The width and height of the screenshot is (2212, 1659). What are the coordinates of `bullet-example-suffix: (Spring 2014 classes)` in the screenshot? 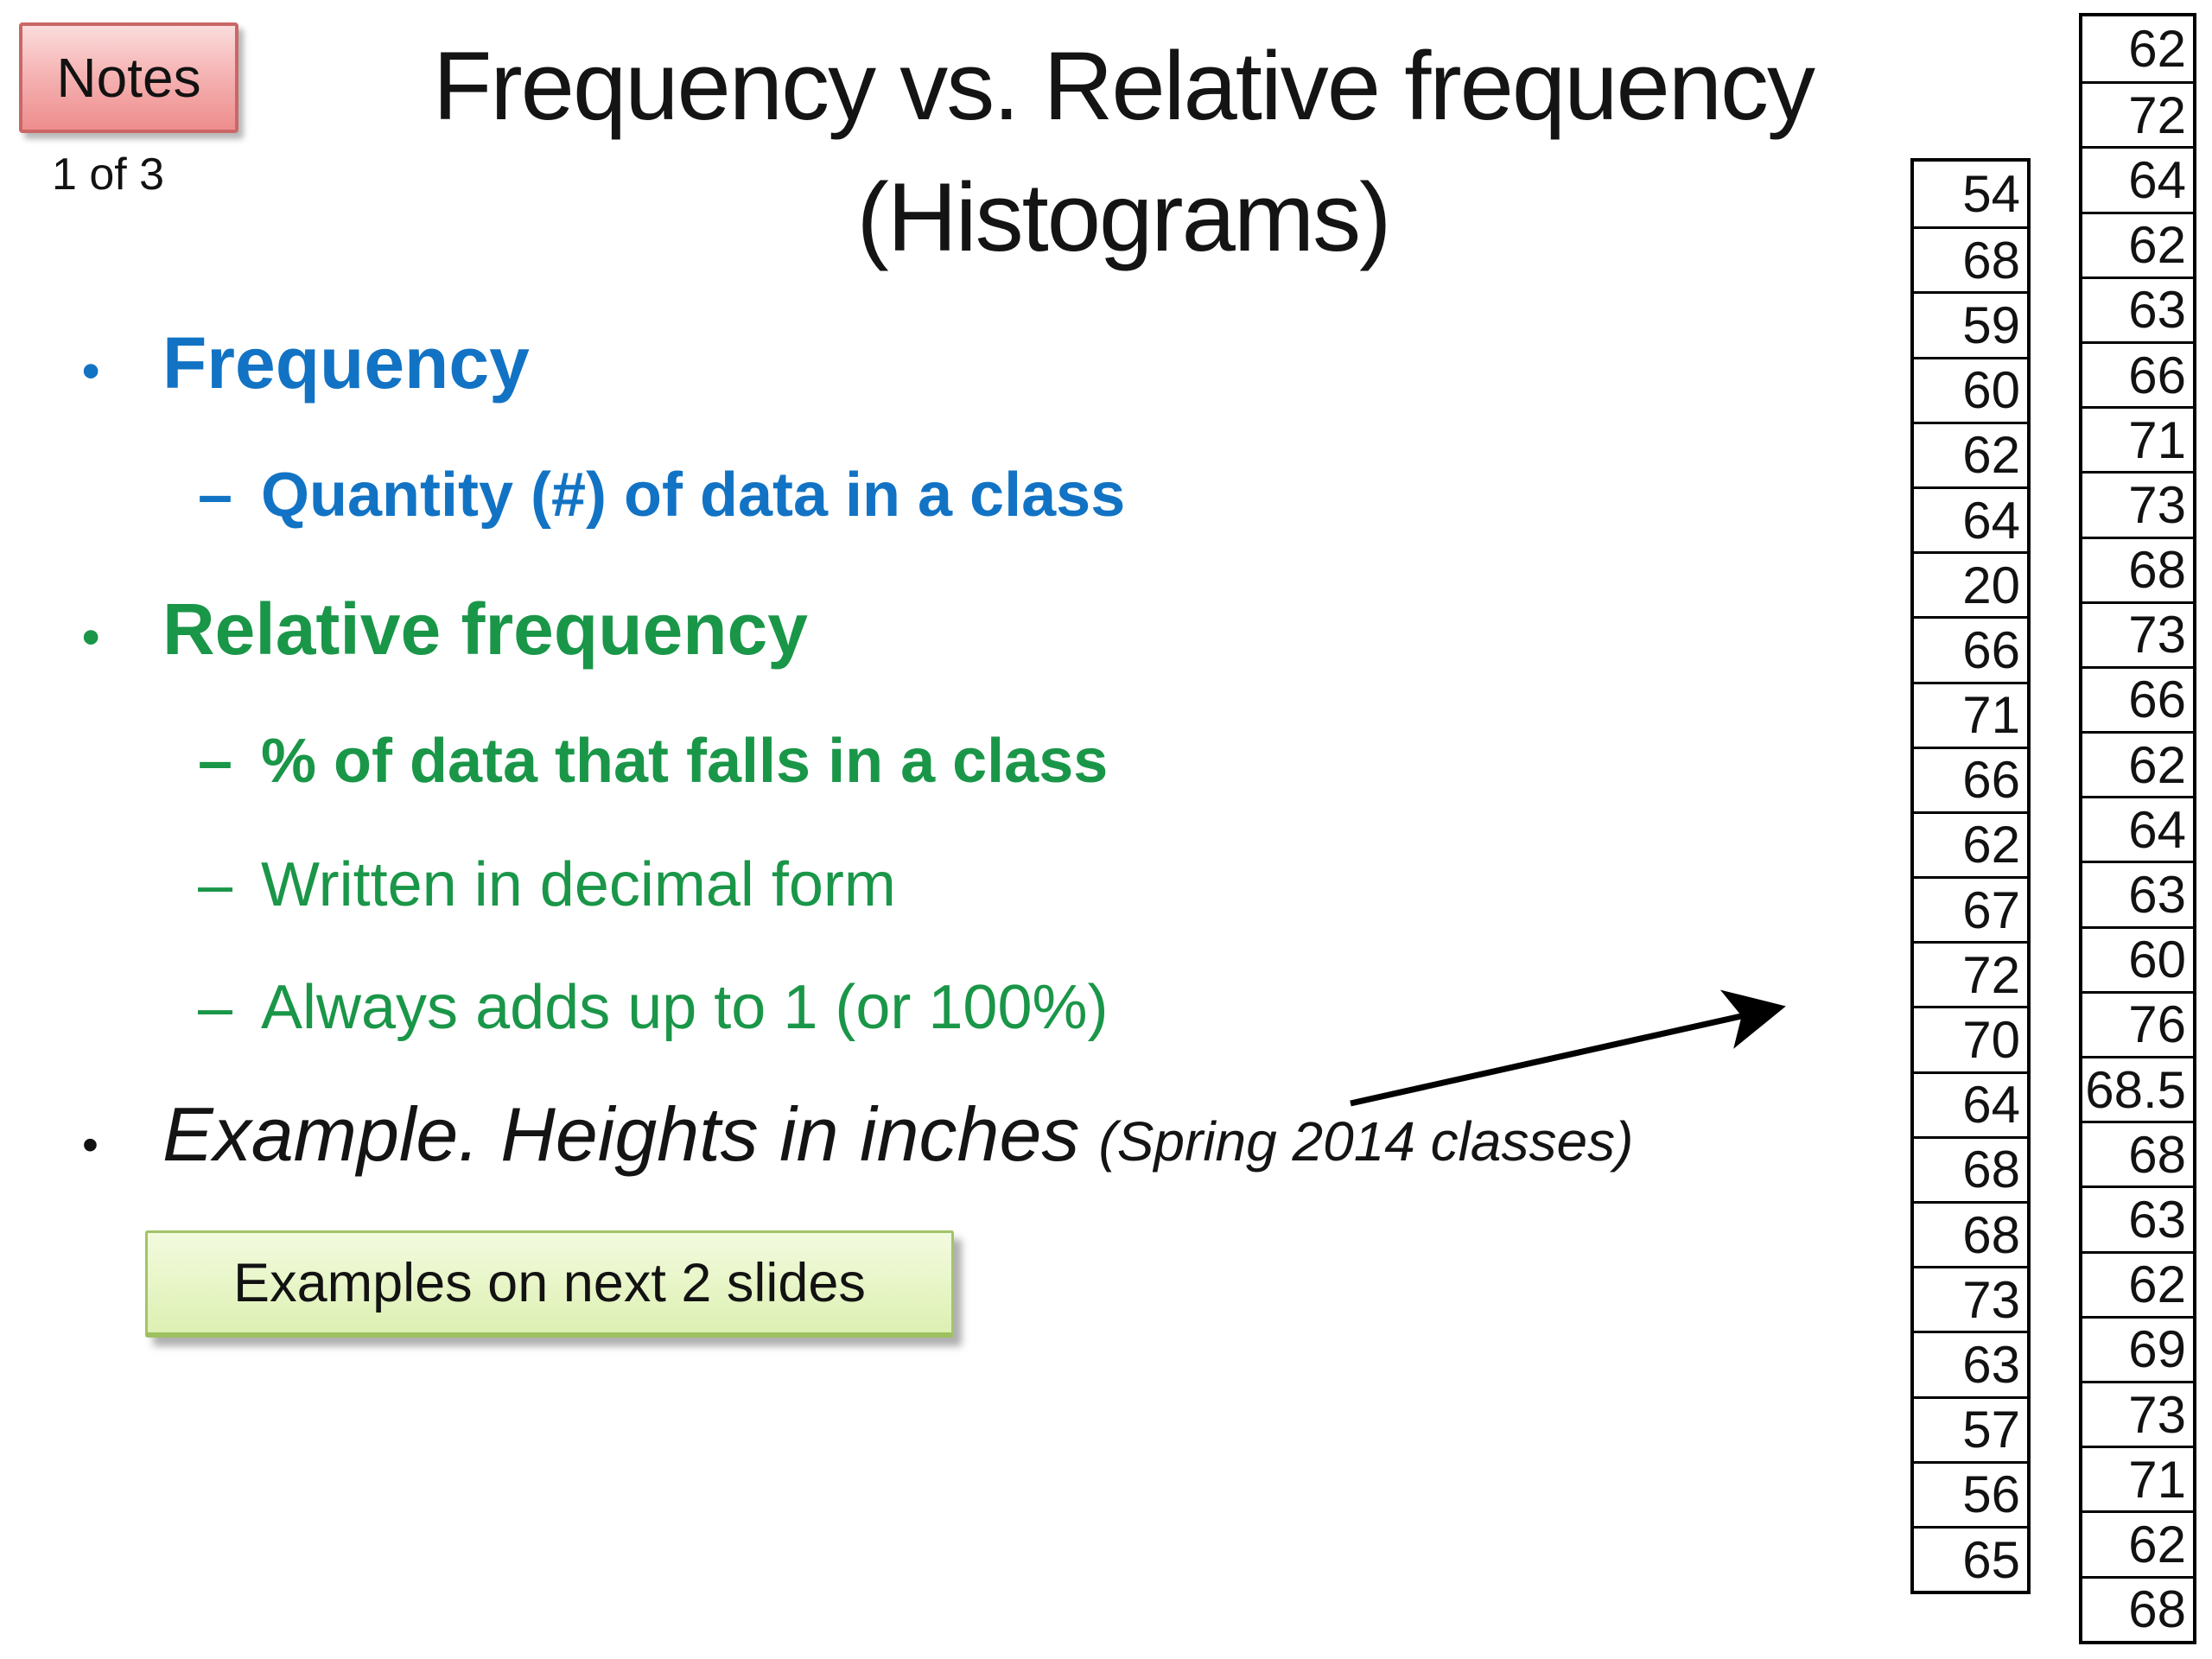 It's located at (1366, 1141).